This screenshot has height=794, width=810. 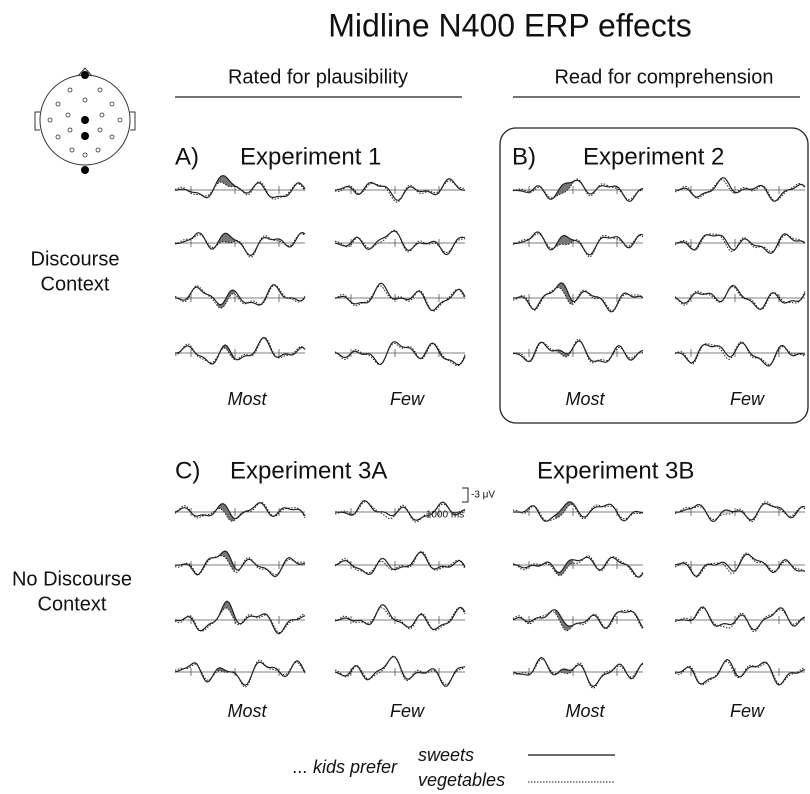 I want to click on panel-title: Experiment 3B, so click(x=615, y=470).